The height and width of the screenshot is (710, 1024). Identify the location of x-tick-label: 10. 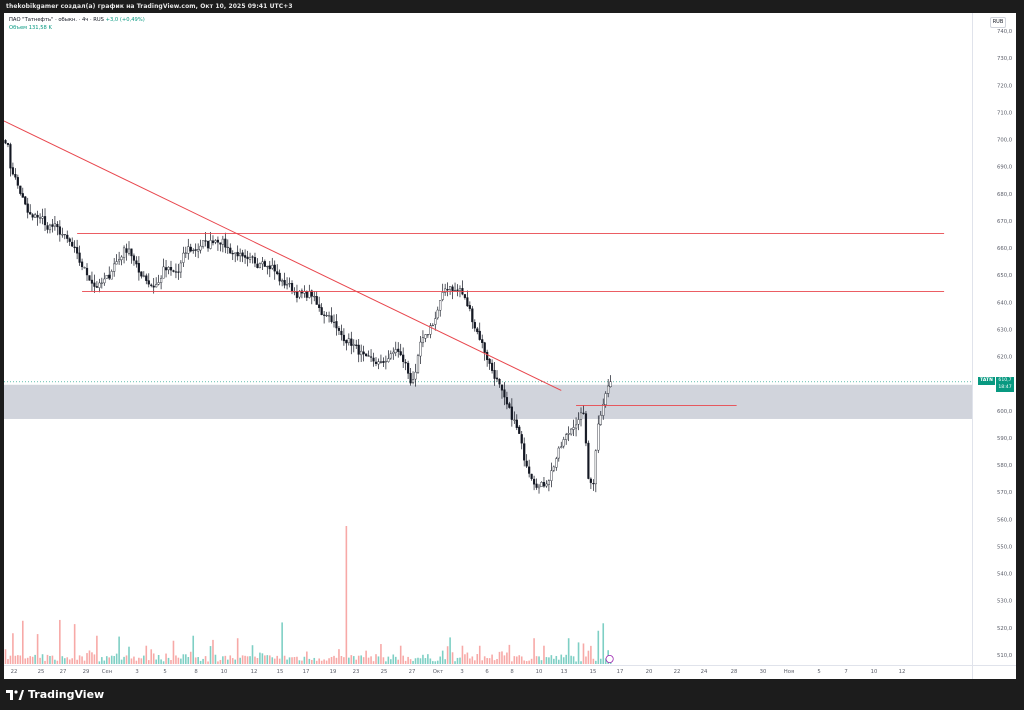
(539, 672).